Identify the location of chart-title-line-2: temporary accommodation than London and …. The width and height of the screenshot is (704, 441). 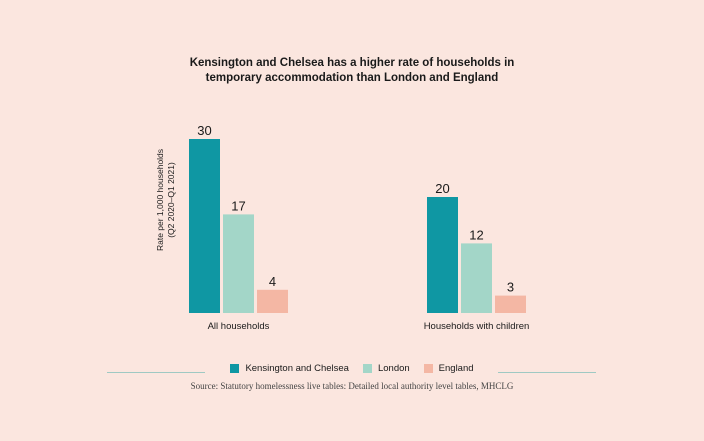
(352, 78).